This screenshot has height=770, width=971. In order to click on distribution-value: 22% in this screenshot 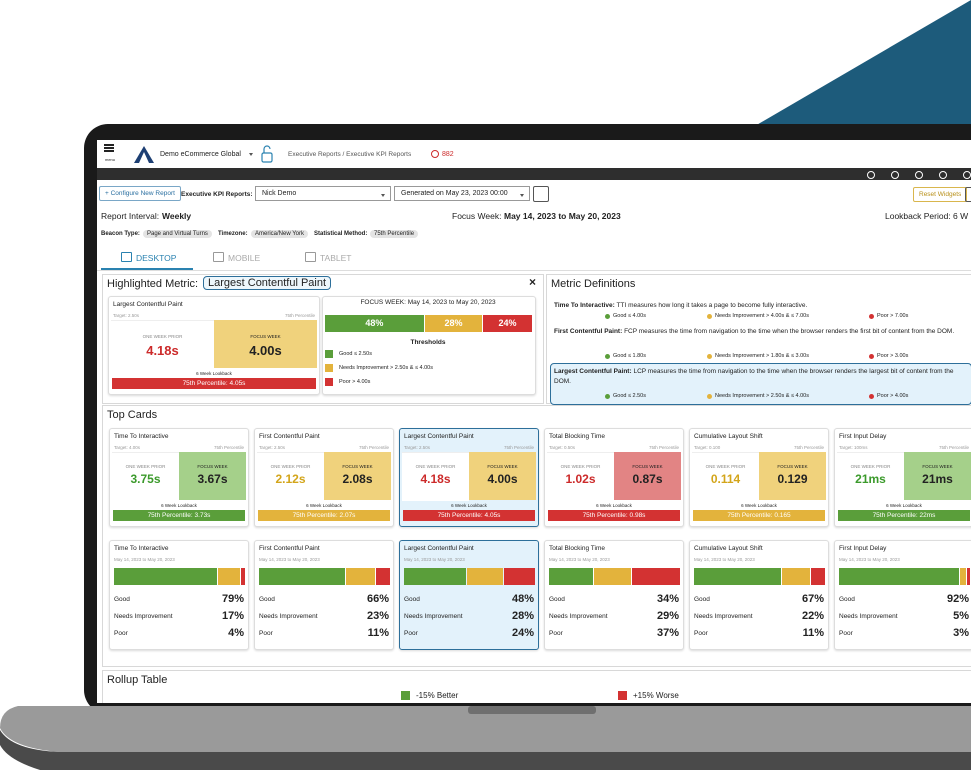, I will do `click(812, 616)`.